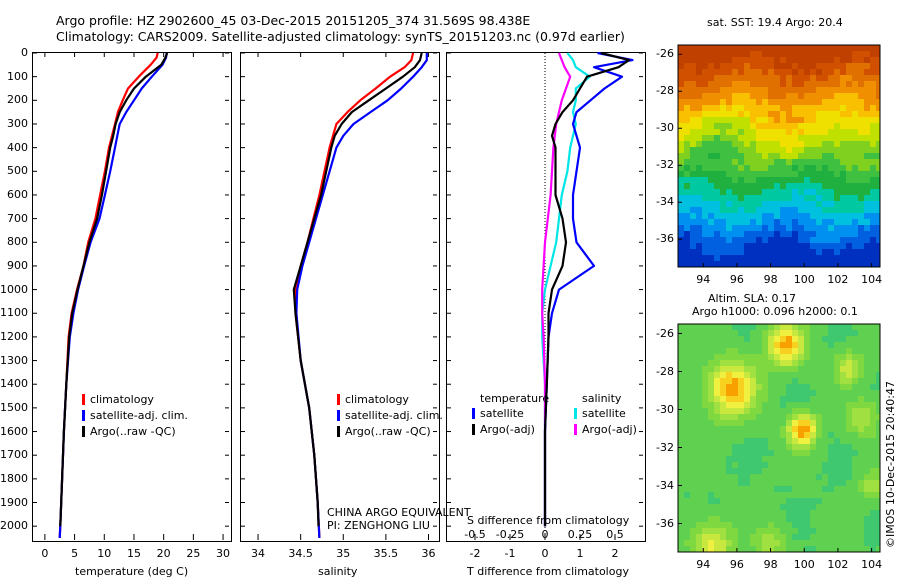  What do you see at coordinates (17, 76) in the screenshot?
I see `depth-tick-label: 100` at bounding box center [17, 76].